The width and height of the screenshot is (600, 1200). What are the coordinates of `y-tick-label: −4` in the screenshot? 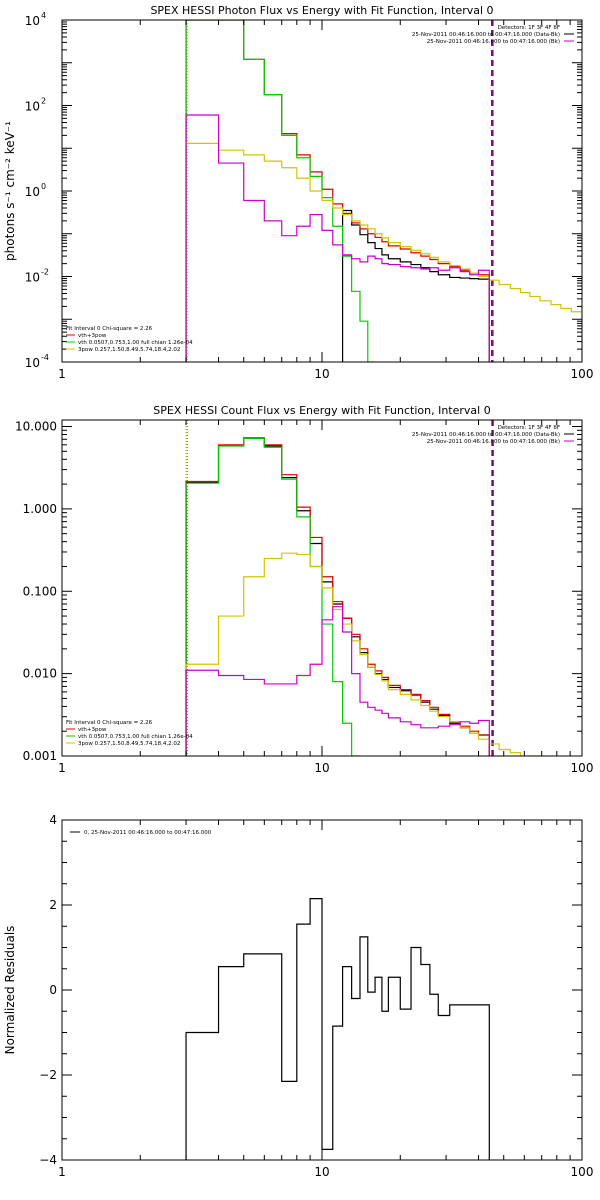 It's located at (48, 1160).